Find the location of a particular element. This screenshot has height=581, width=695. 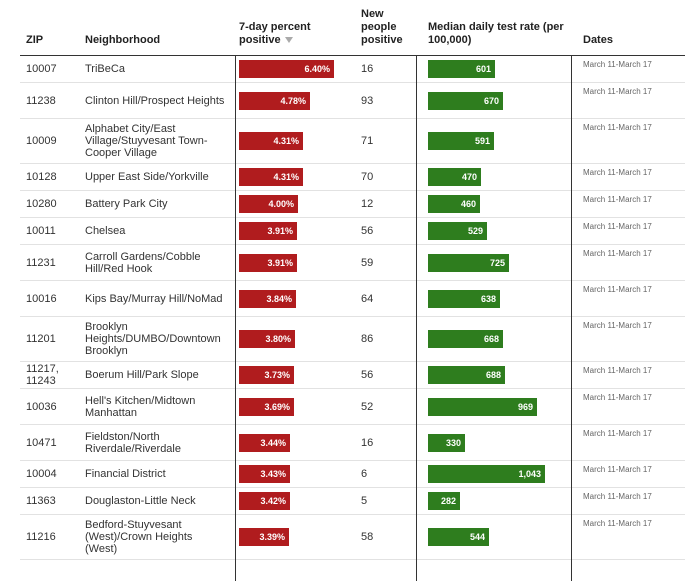

table-row: 10011 Chelsea 3.91% 56 529 March 11-March 17 is located at coordinates (352, 231).